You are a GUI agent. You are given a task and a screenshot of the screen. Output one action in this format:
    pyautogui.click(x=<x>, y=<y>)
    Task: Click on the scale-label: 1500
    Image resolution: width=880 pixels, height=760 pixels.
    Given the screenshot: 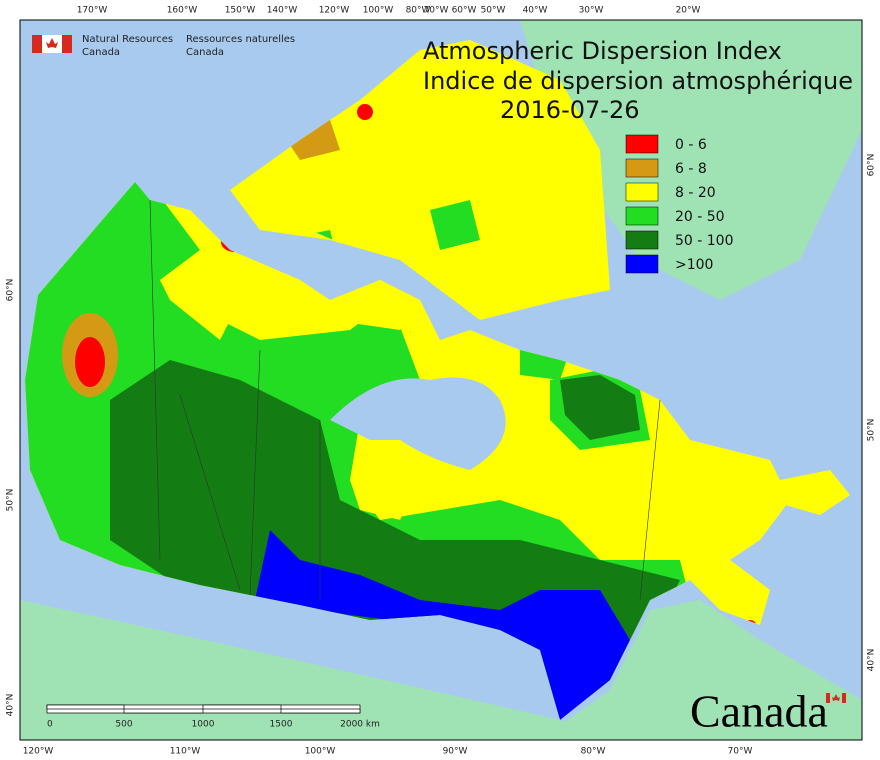 What is the action you would take?
    pyautogui.click(x=281, y=725)
    